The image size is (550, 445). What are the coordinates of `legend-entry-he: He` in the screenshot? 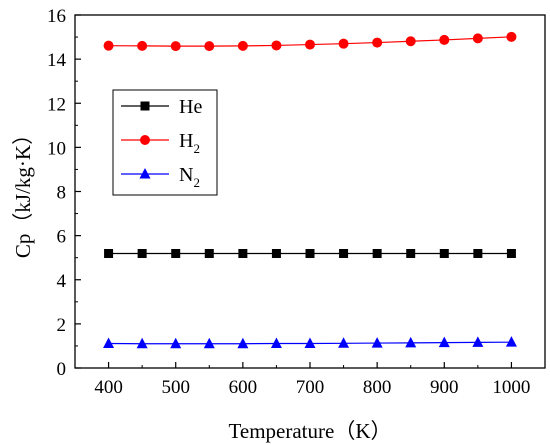 It's located at (161, 107).